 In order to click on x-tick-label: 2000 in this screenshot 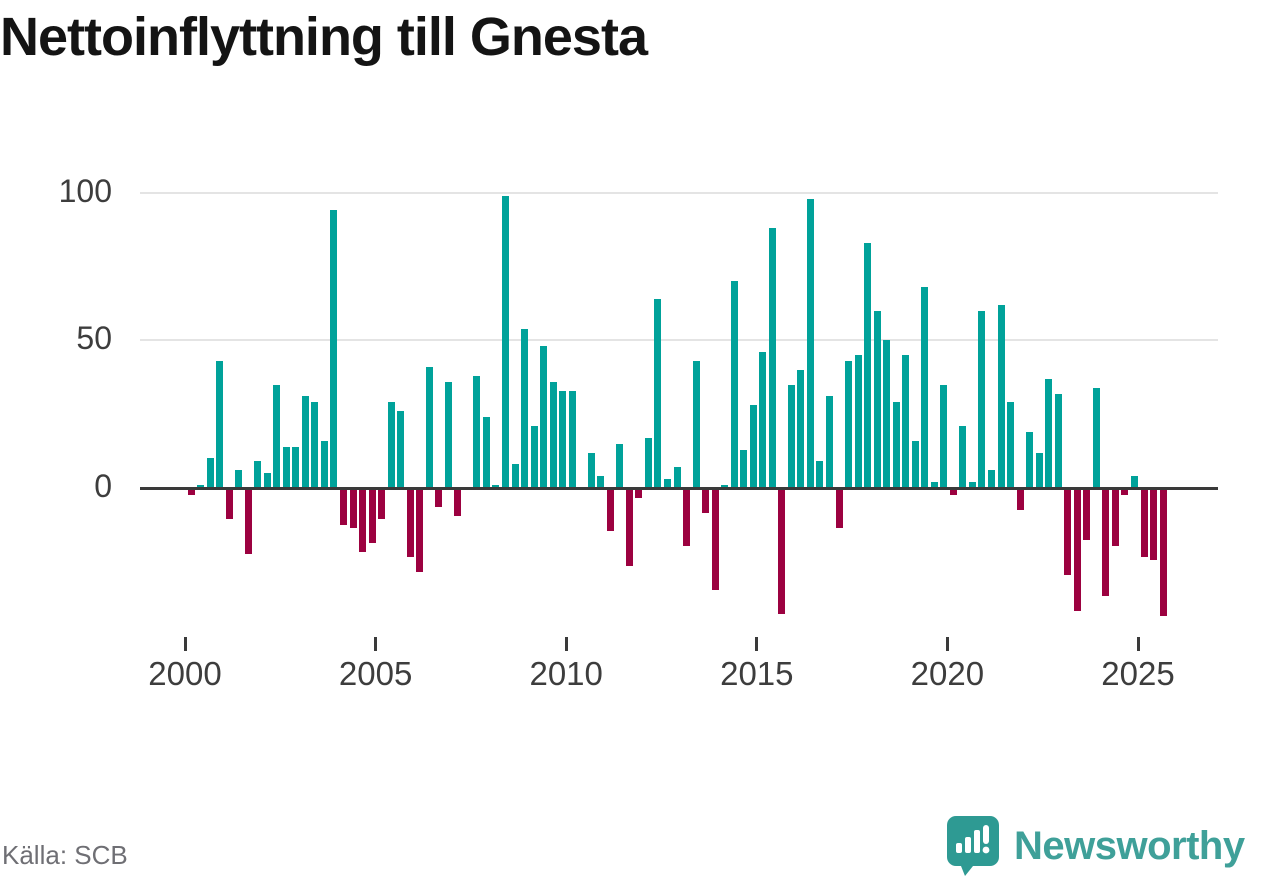, I will do `click(185, 673)`.